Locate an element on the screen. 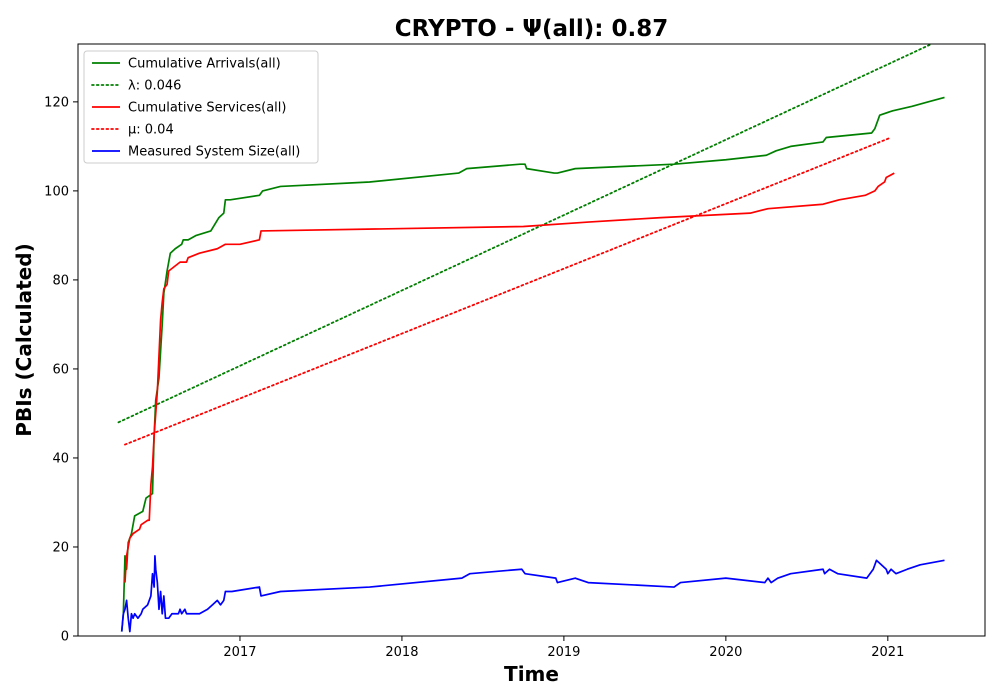 This screenshot has height=700, width=1000. y-tick-label: 0 is located at coordinates (65, 637).